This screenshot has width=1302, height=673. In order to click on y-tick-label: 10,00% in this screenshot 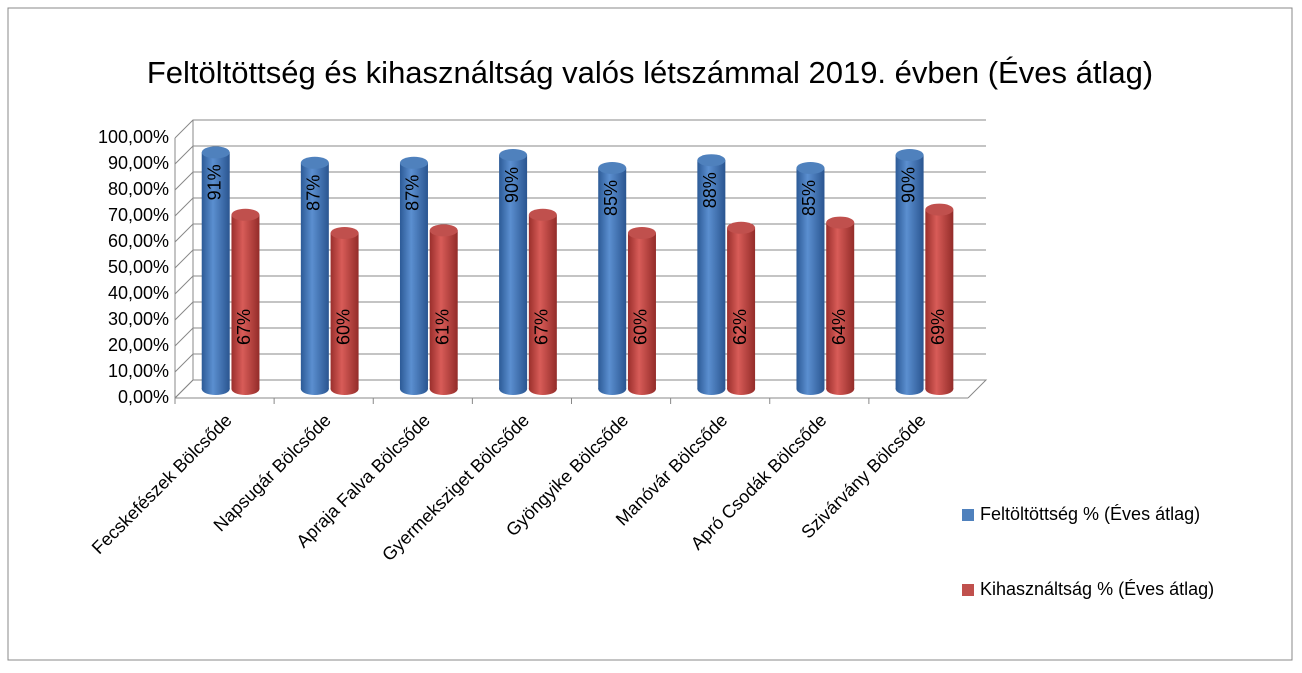, I will do `click(138, 371)`.